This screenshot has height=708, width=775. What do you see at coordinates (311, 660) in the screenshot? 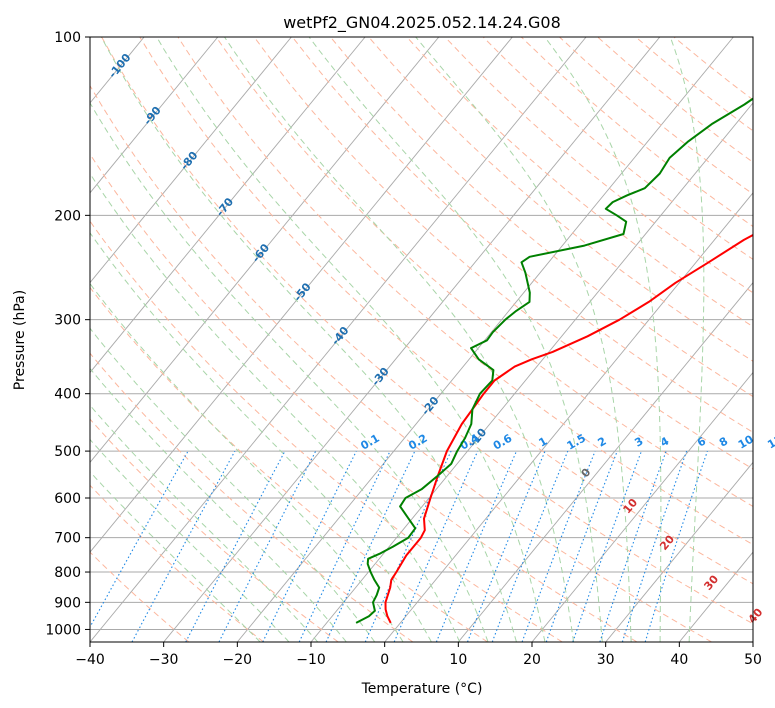
I see `x-tick-label: −10` at bounding box center [311, 660].